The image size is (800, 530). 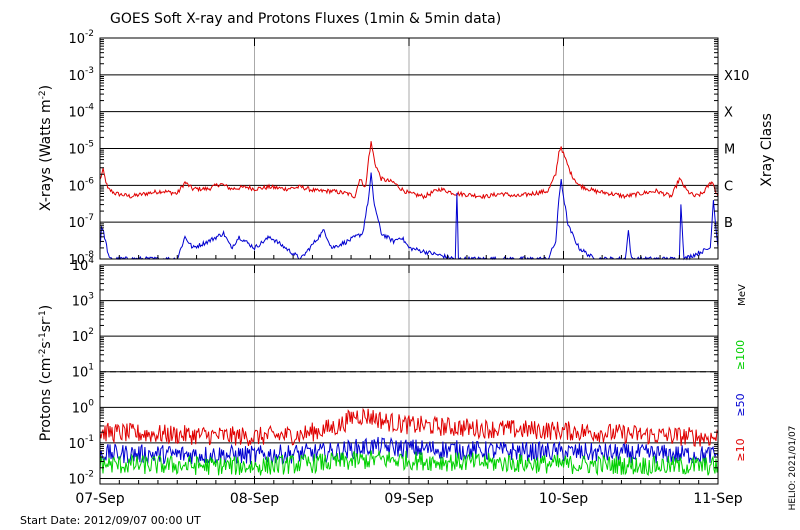 I want to click on x-tick-label: 08-Sep, so click(x=254, y=499).